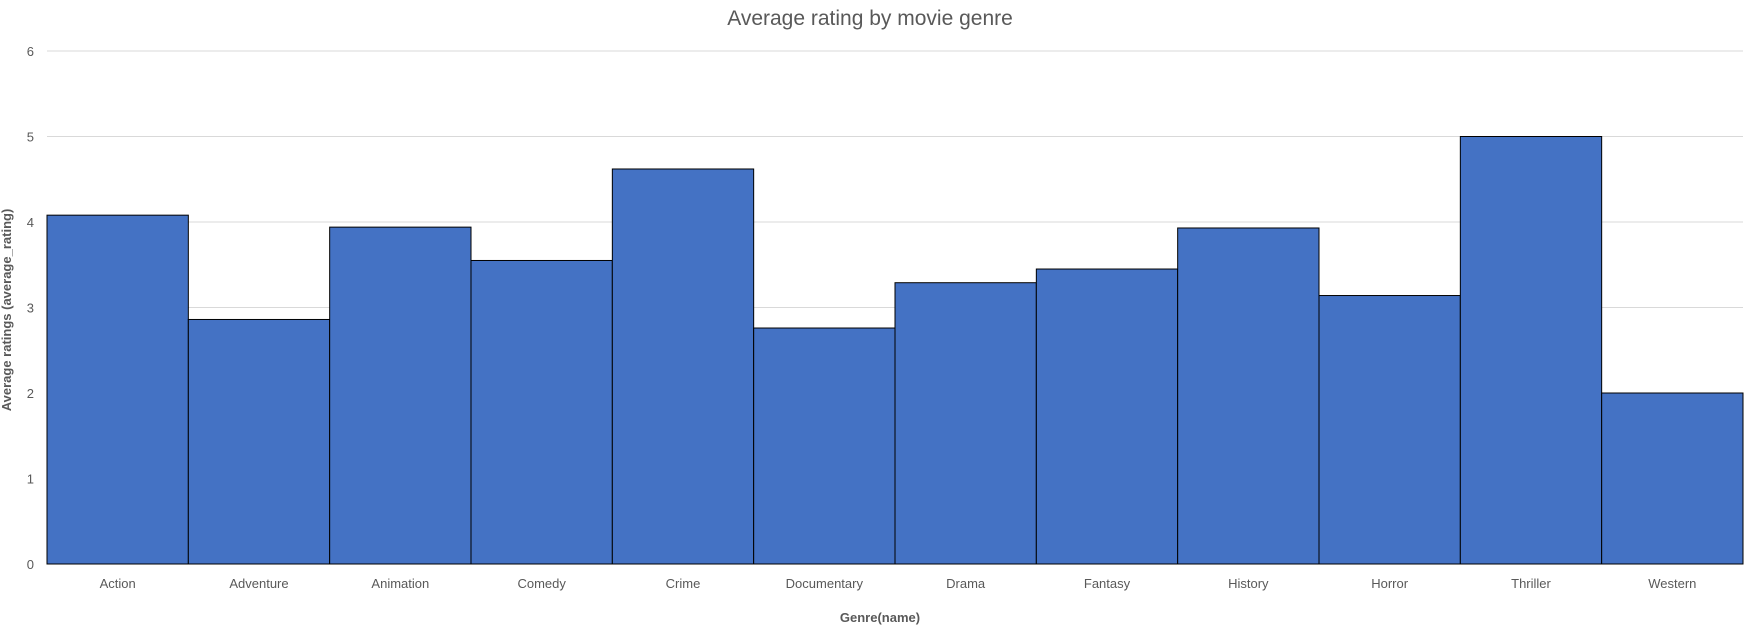 This screenshot has width=1754, height=629. I want to click on x-tick-label: Horror, so click(1390, 583).